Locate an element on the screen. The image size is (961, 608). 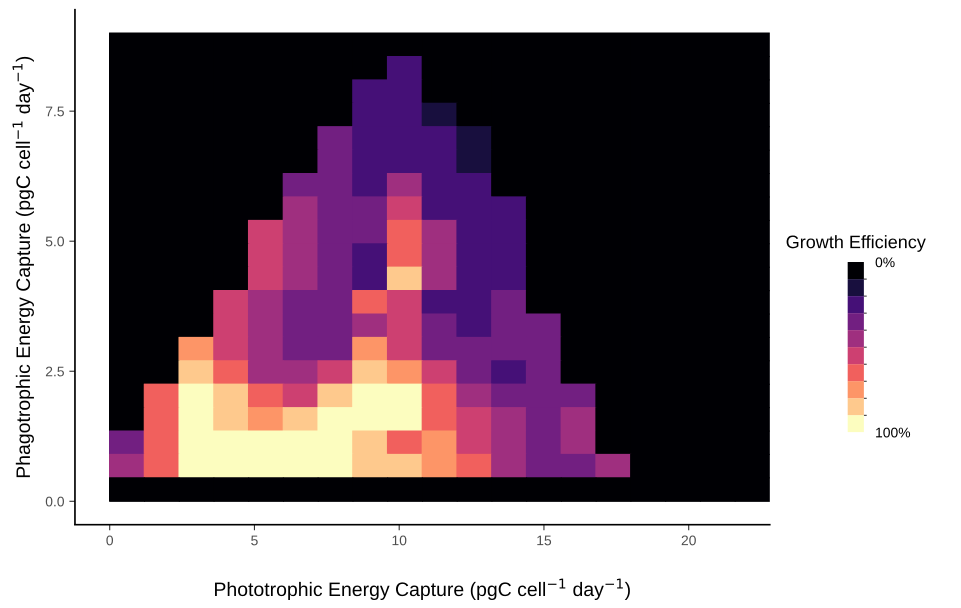
y-tick-label: 7.5 is located at coordinates (55, 111).